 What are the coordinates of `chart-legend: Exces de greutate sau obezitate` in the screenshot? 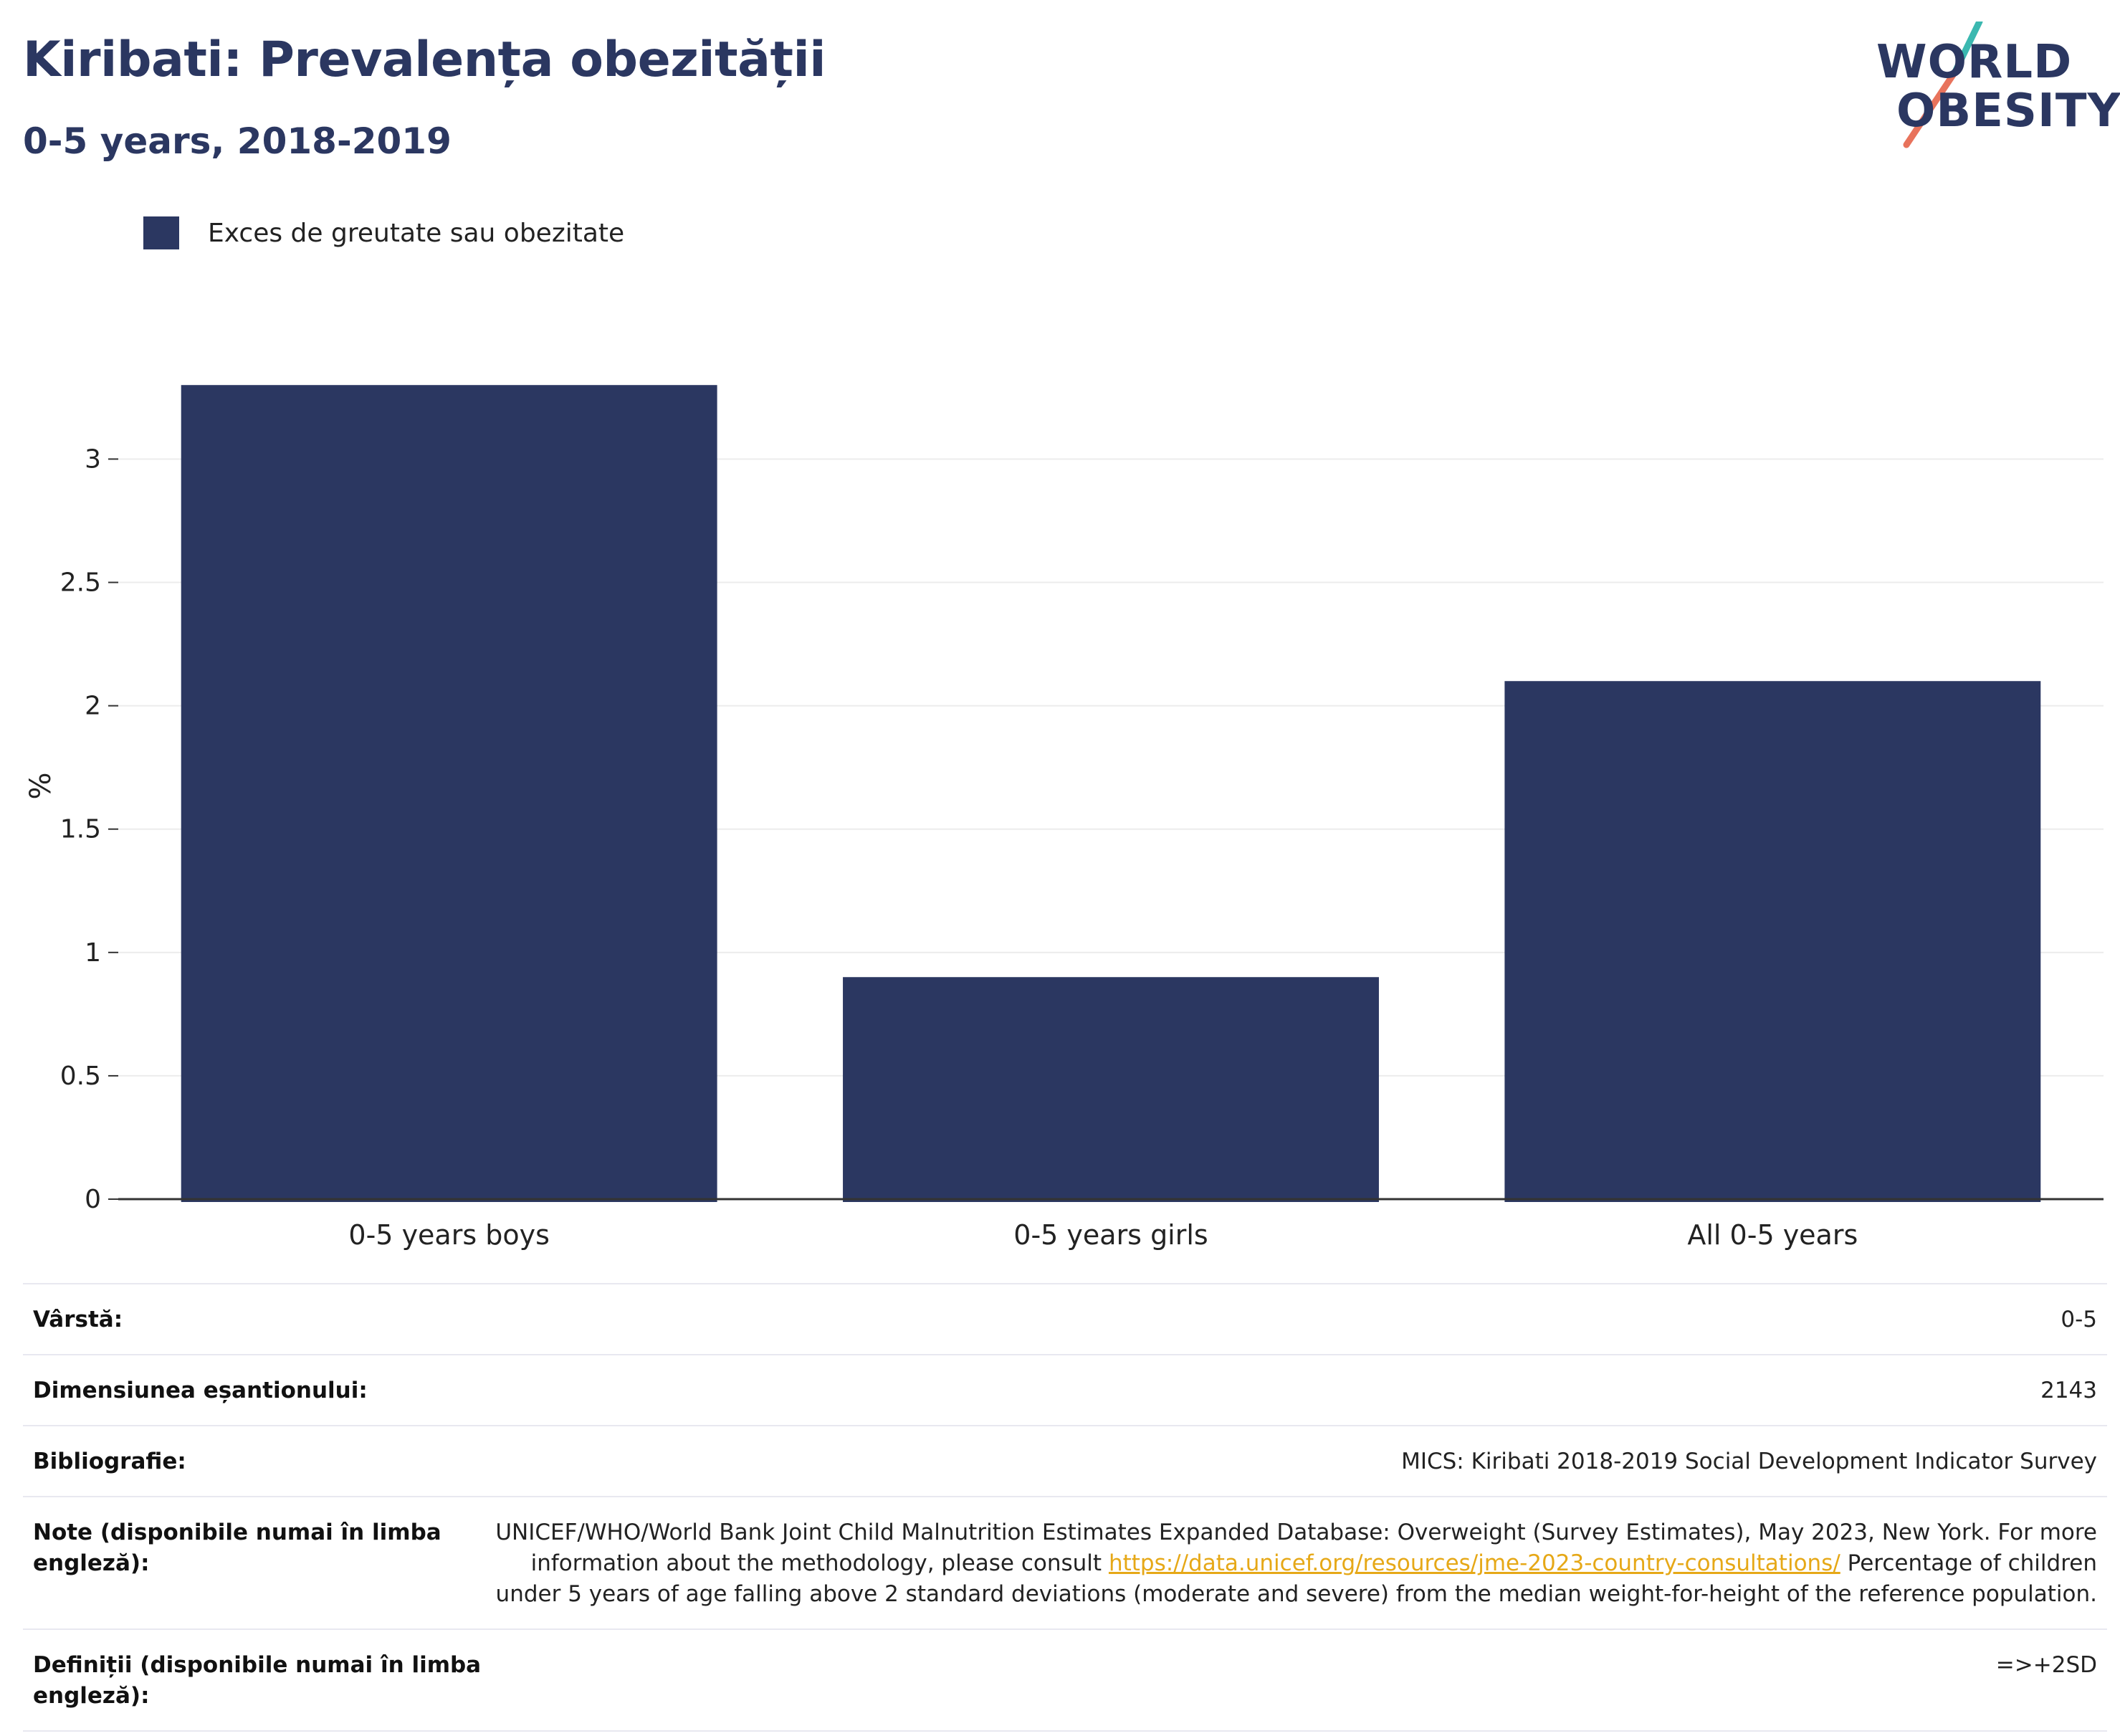 It's located at (384, 233).